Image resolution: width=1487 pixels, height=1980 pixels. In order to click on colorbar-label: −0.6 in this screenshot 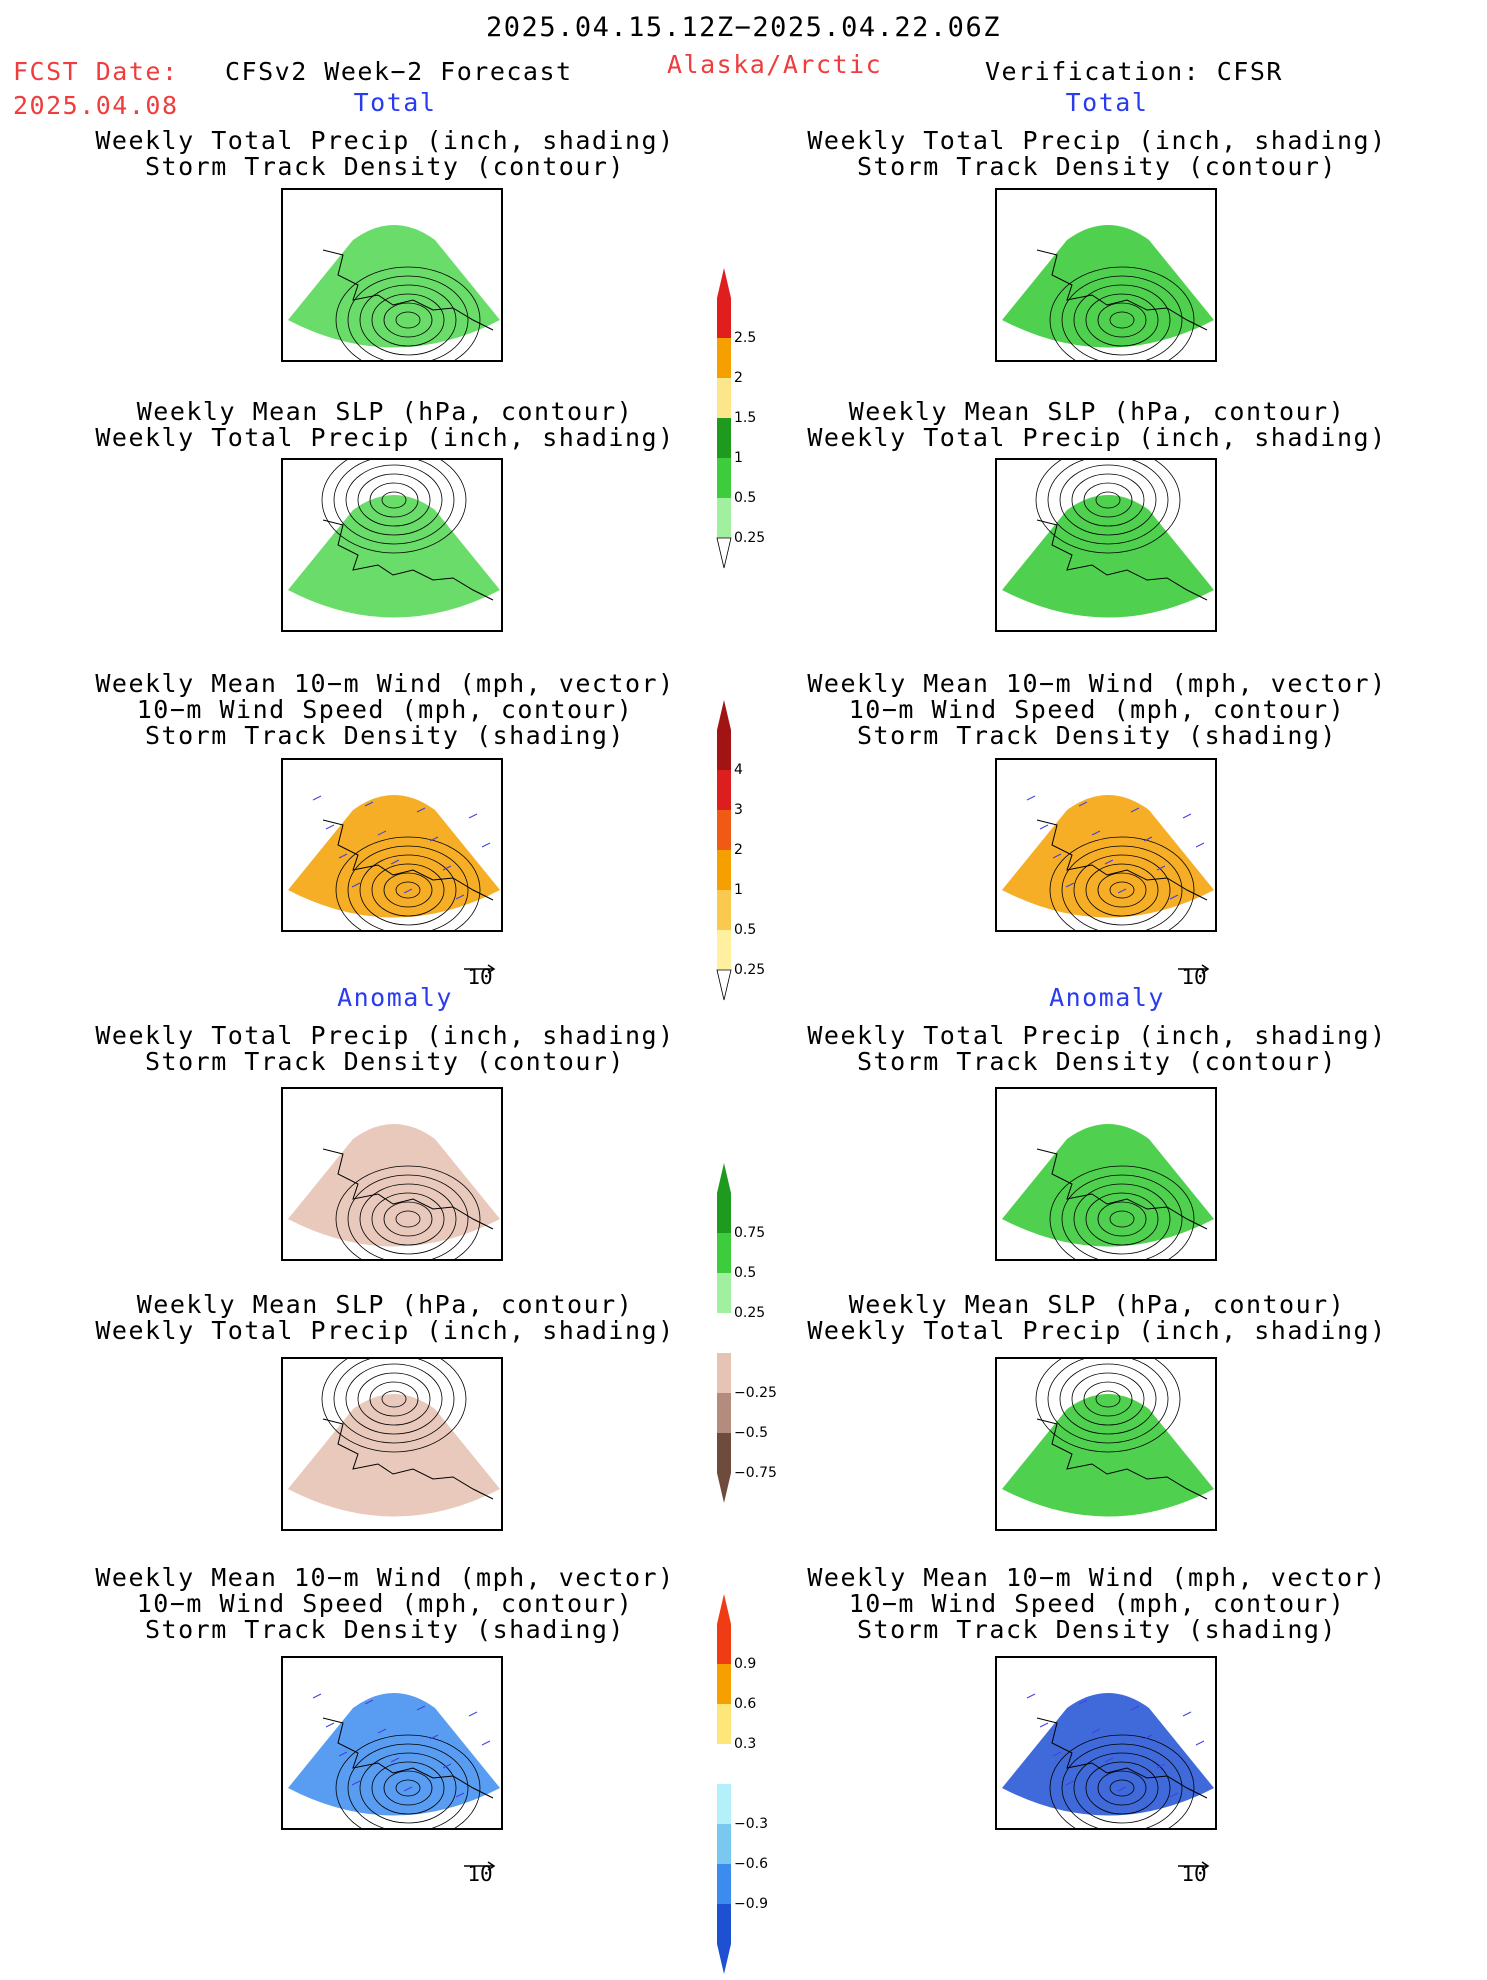, I will do `click(751, 1864)`.